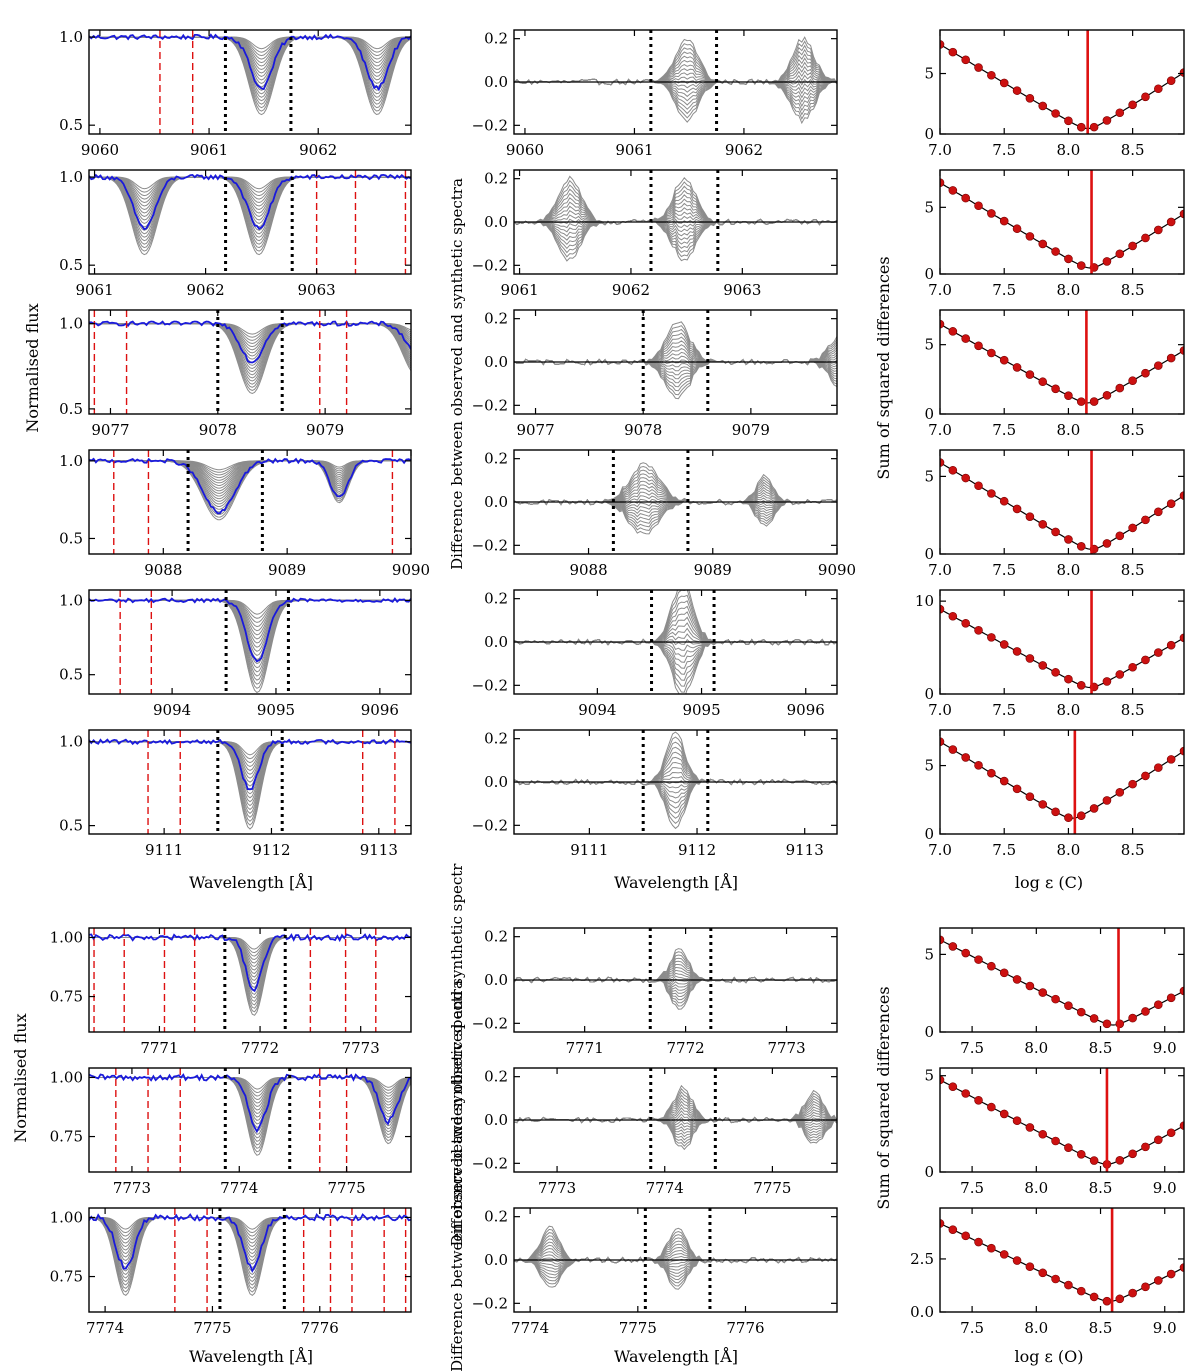  Describe the element at coordinates (260, 1048) in the screenshot. I see `flux-xtick-label: 7772` at that location.